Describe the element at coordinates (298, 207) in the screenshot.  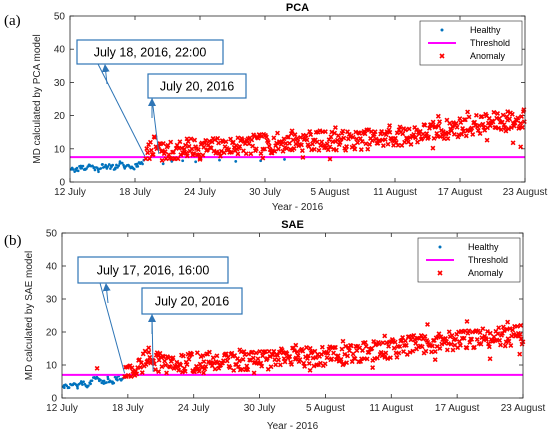
I see `x-axis-label: Year - 2016` at that location.